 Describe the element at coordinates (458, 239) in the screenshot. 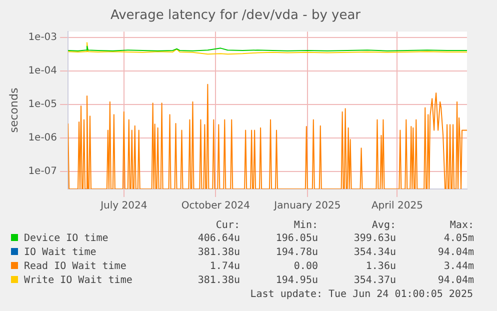

I see `text: 4.05m` at that location.